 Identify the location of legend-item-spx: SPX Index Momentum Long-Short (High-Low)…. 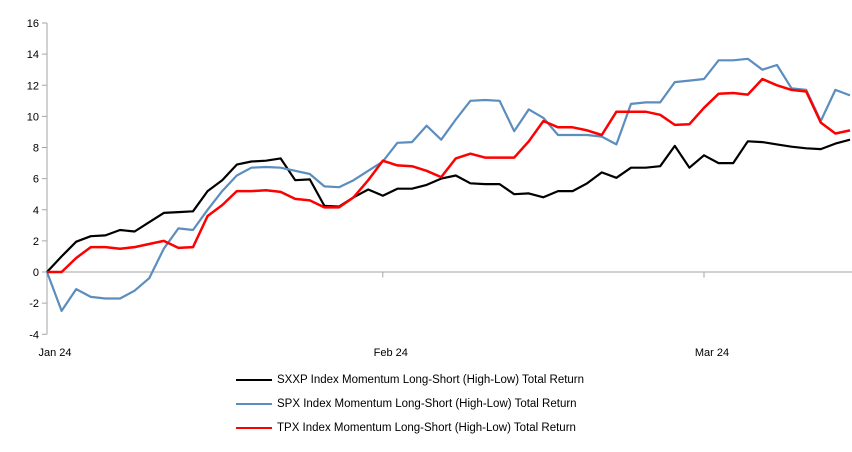
(426, 404).